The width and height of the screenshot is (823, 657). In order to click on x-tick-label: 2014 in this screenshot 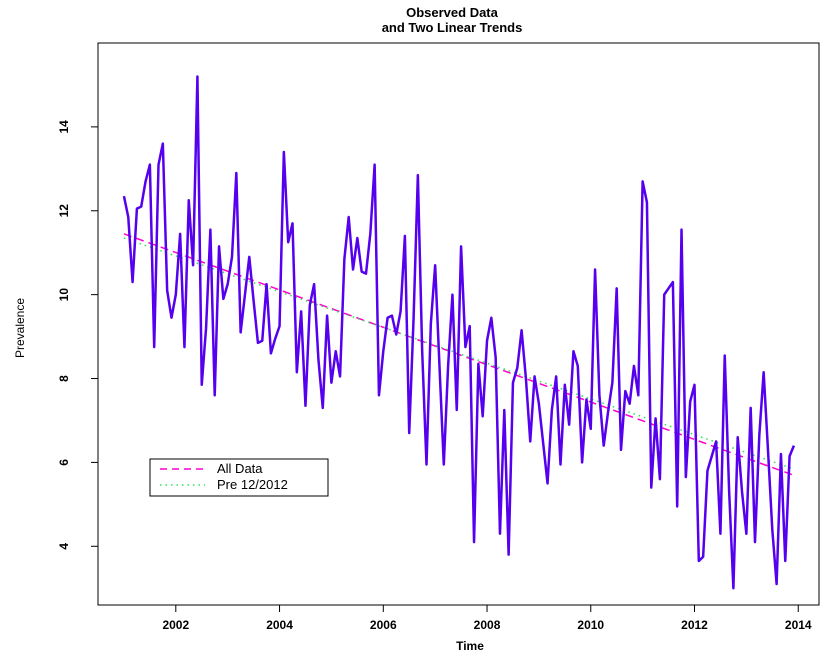, I will do `click(798, 625)`.